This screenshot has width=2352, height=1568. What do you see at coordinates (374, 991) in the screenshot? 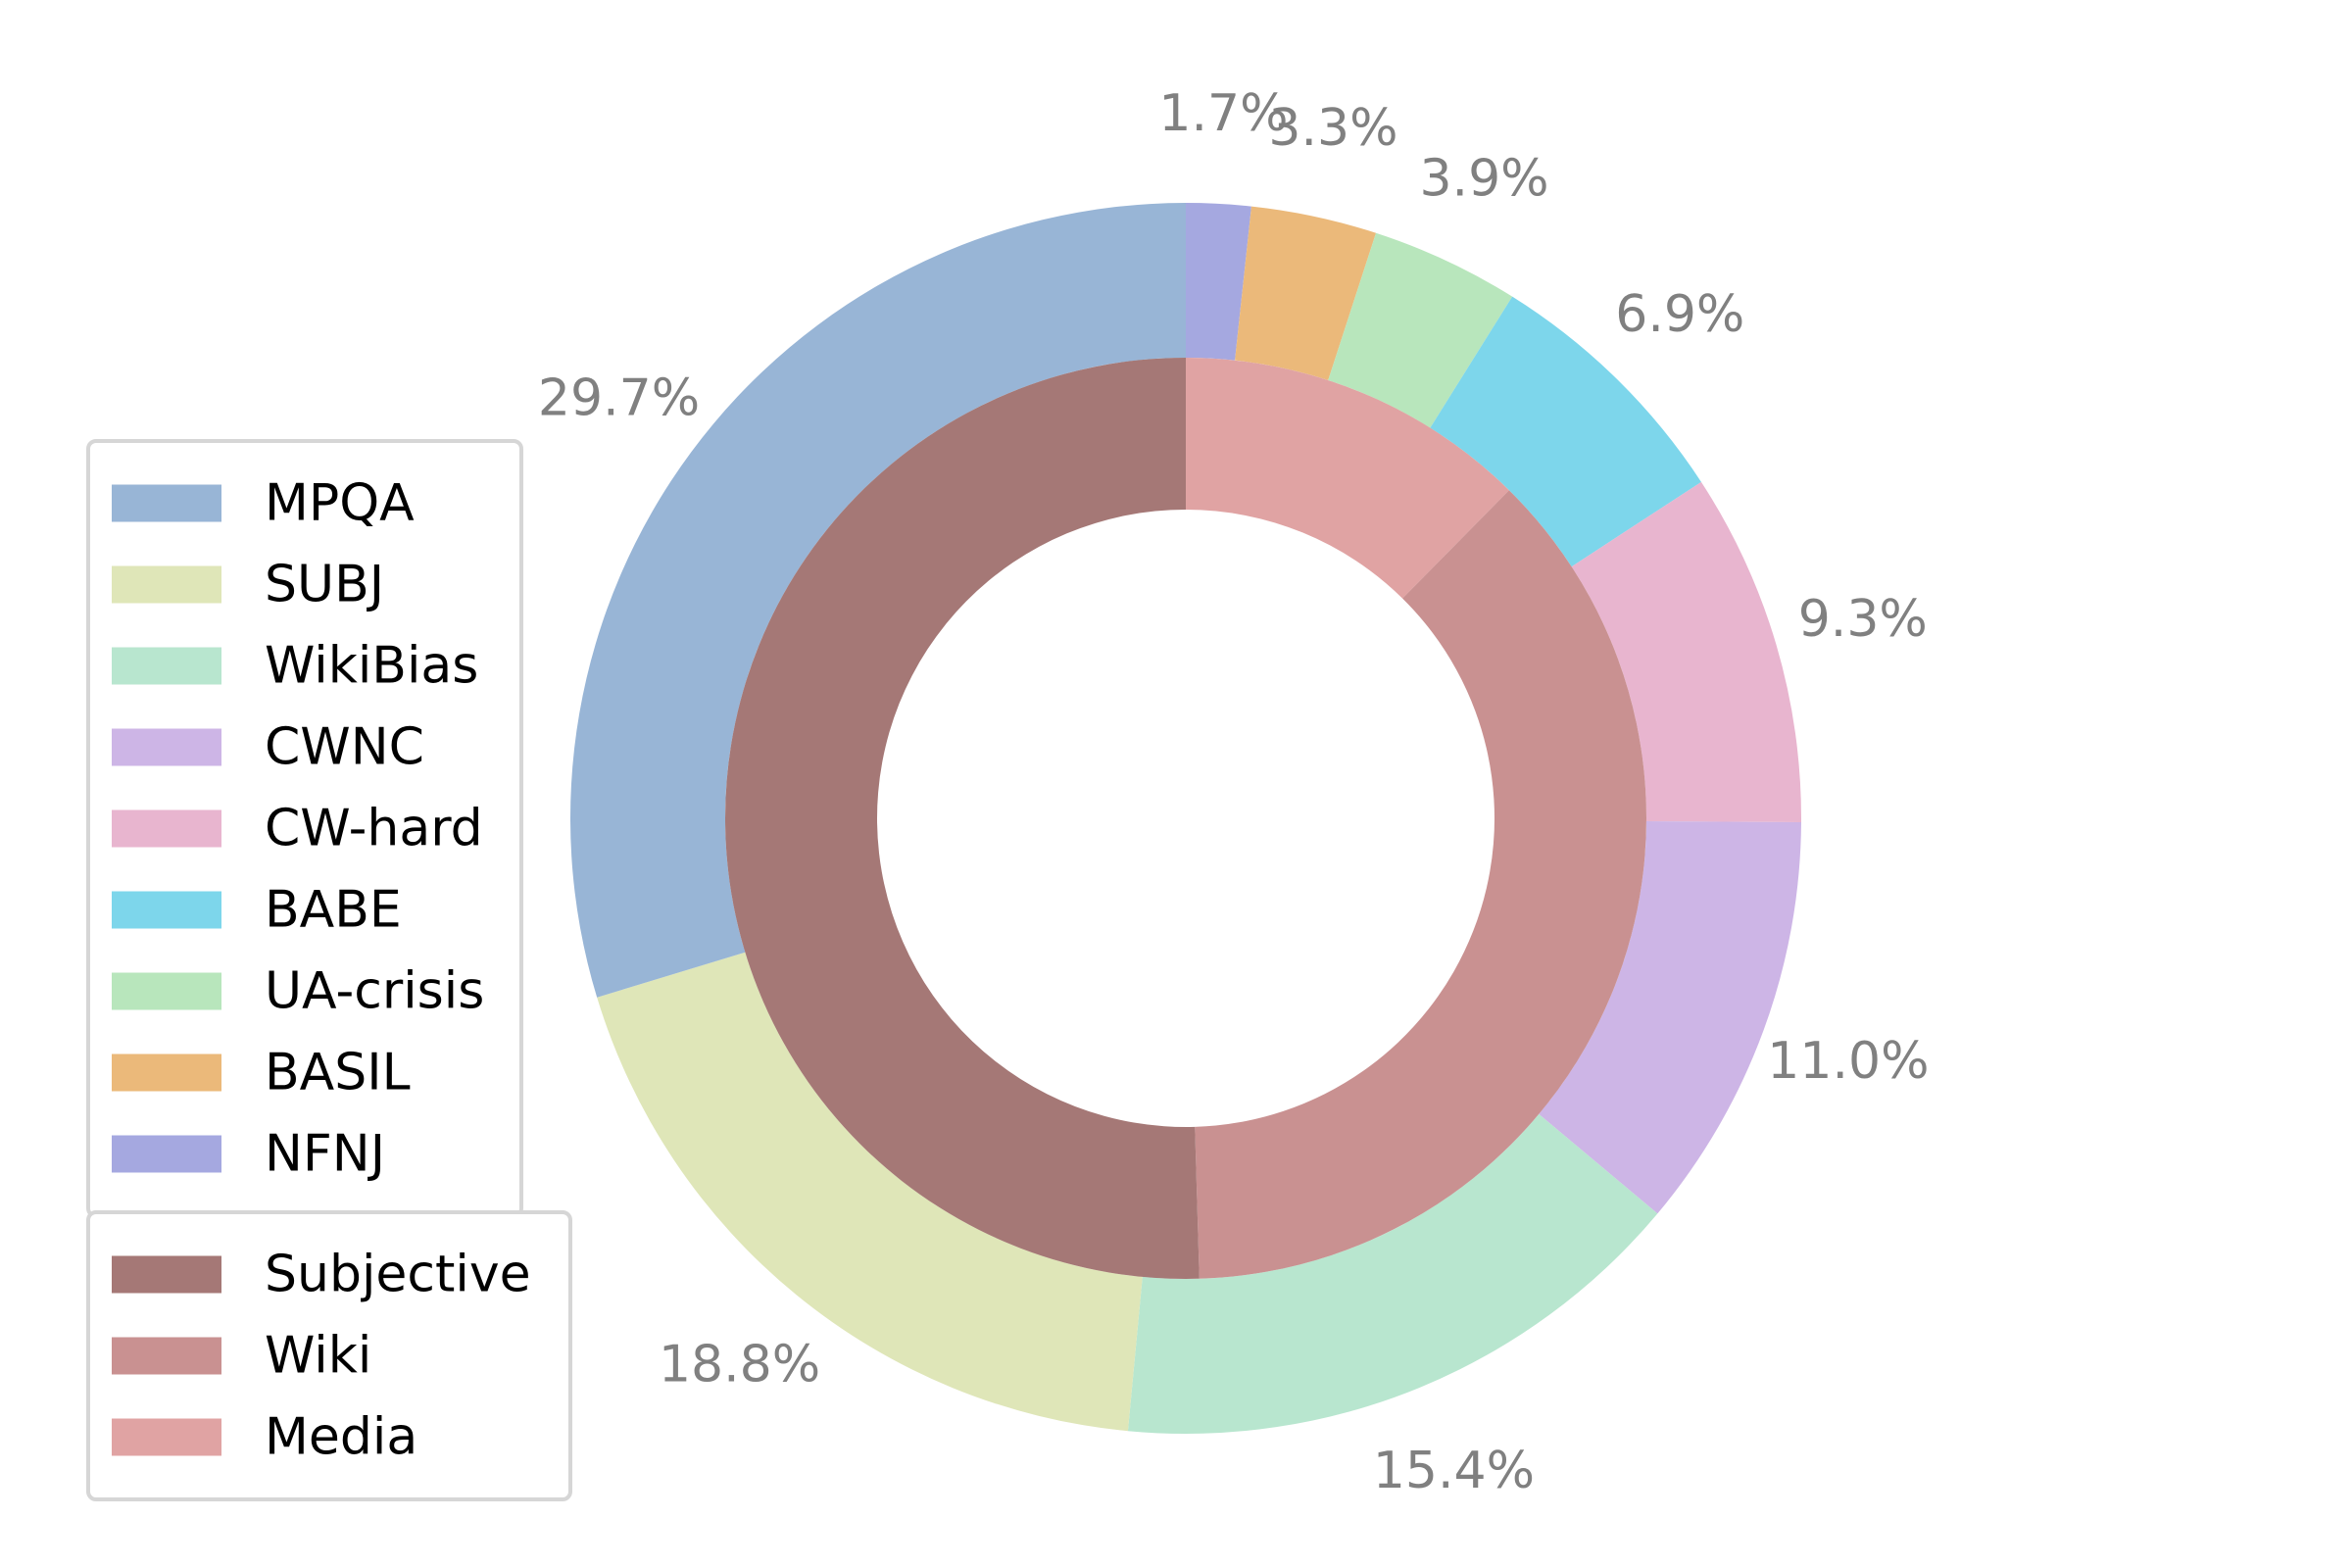
I see `legend-label-ua-crisis: UA-crisis` at bounding box center [374, 991].